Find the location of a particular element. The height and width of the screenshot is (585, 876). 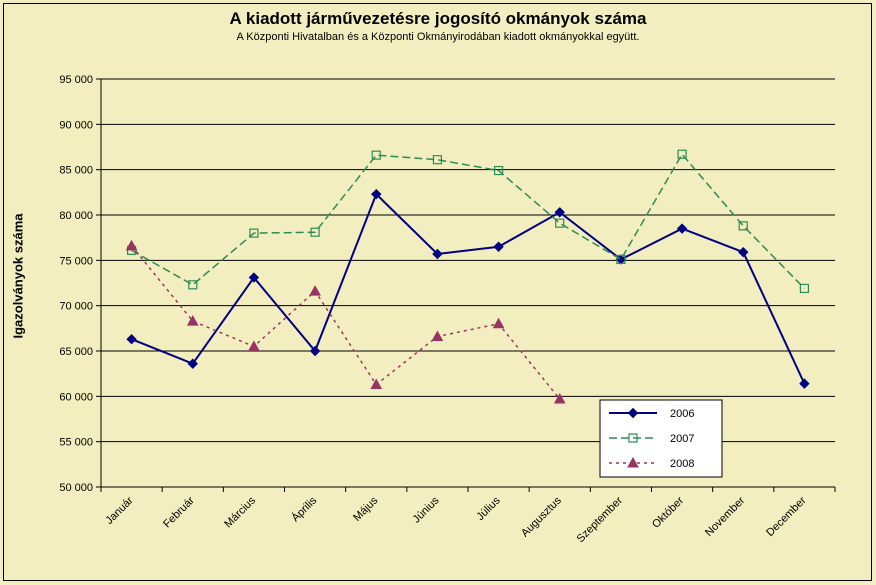

series-line-2008 is located at coordinates (346, 322).